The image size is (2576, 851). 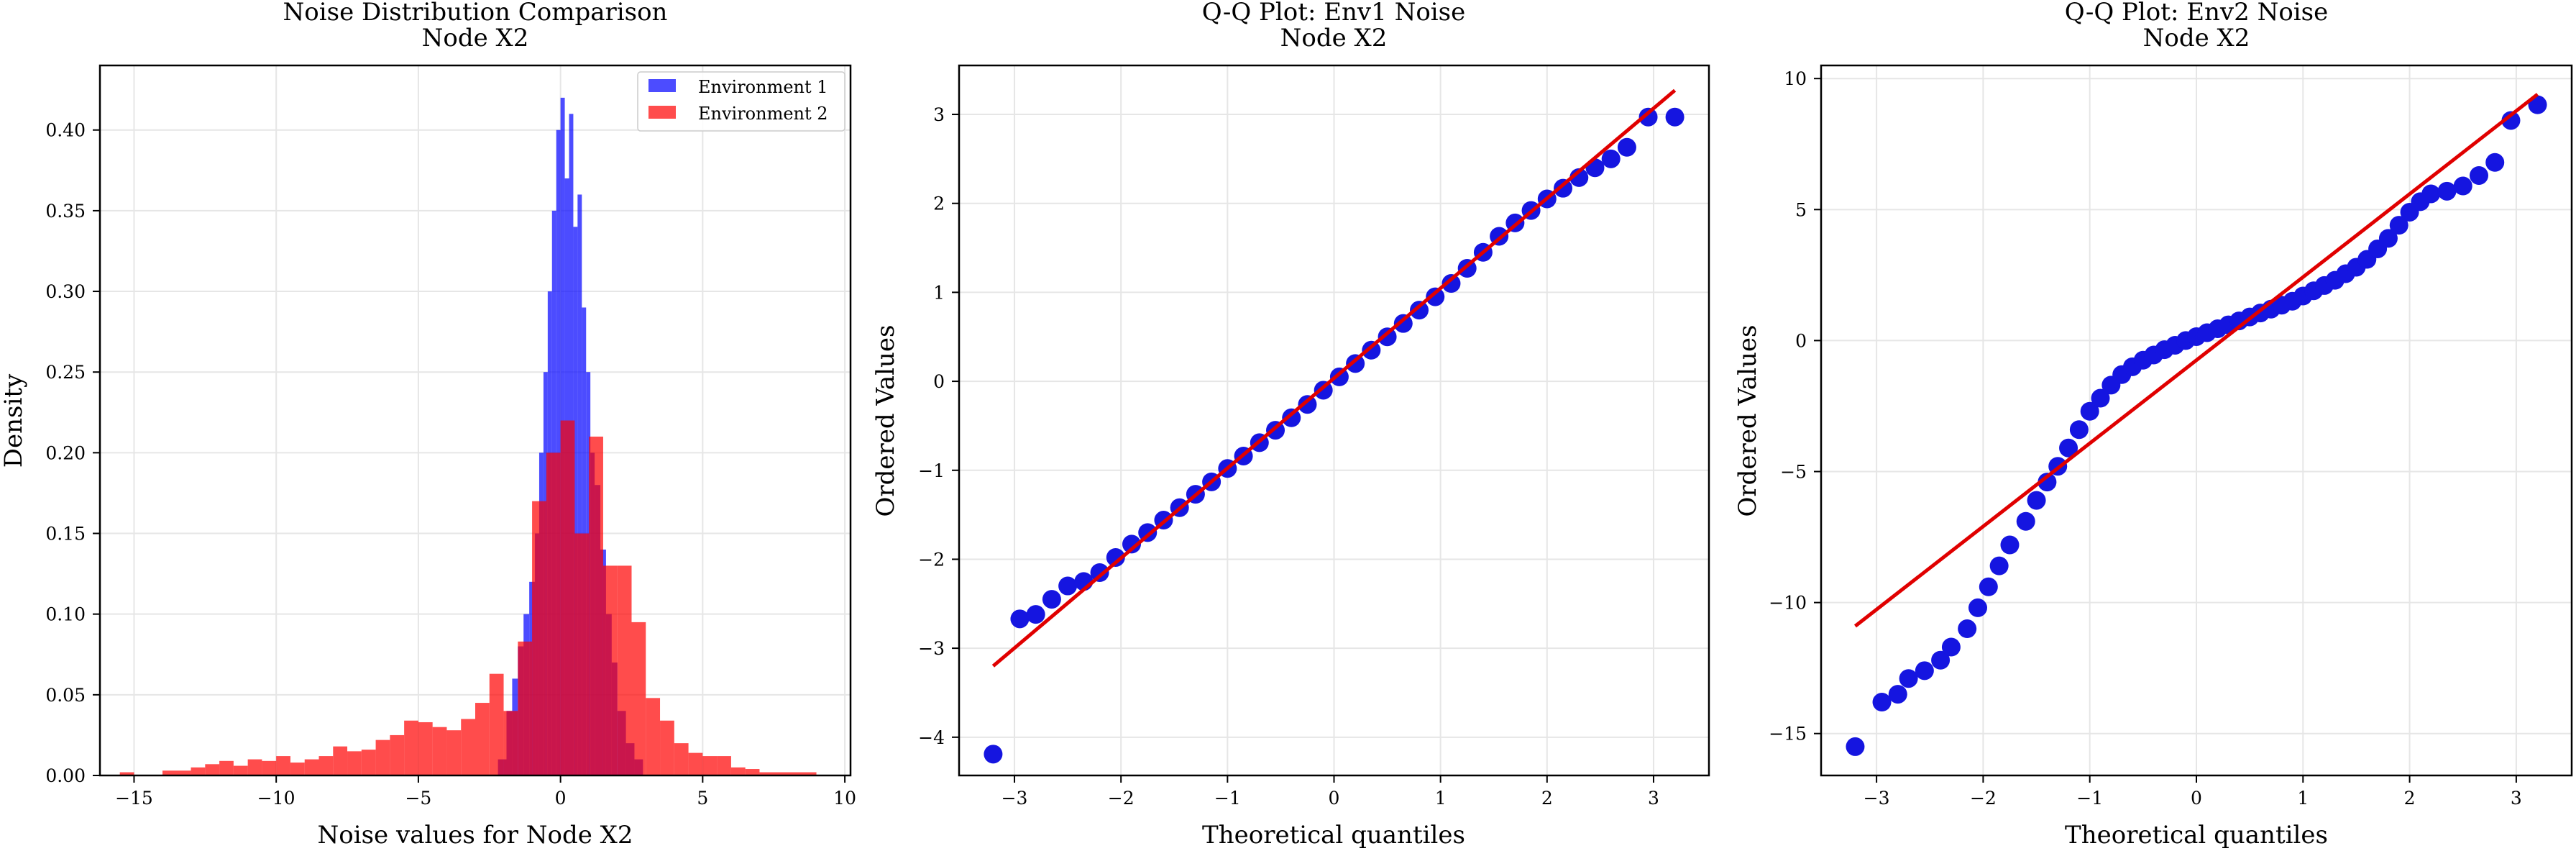 What do you see at coordinates (1333, 13) in the screenshot?
I see `chart-title: Q-Q Plot: Env1 Noise` at bounding box center [1333, 13].